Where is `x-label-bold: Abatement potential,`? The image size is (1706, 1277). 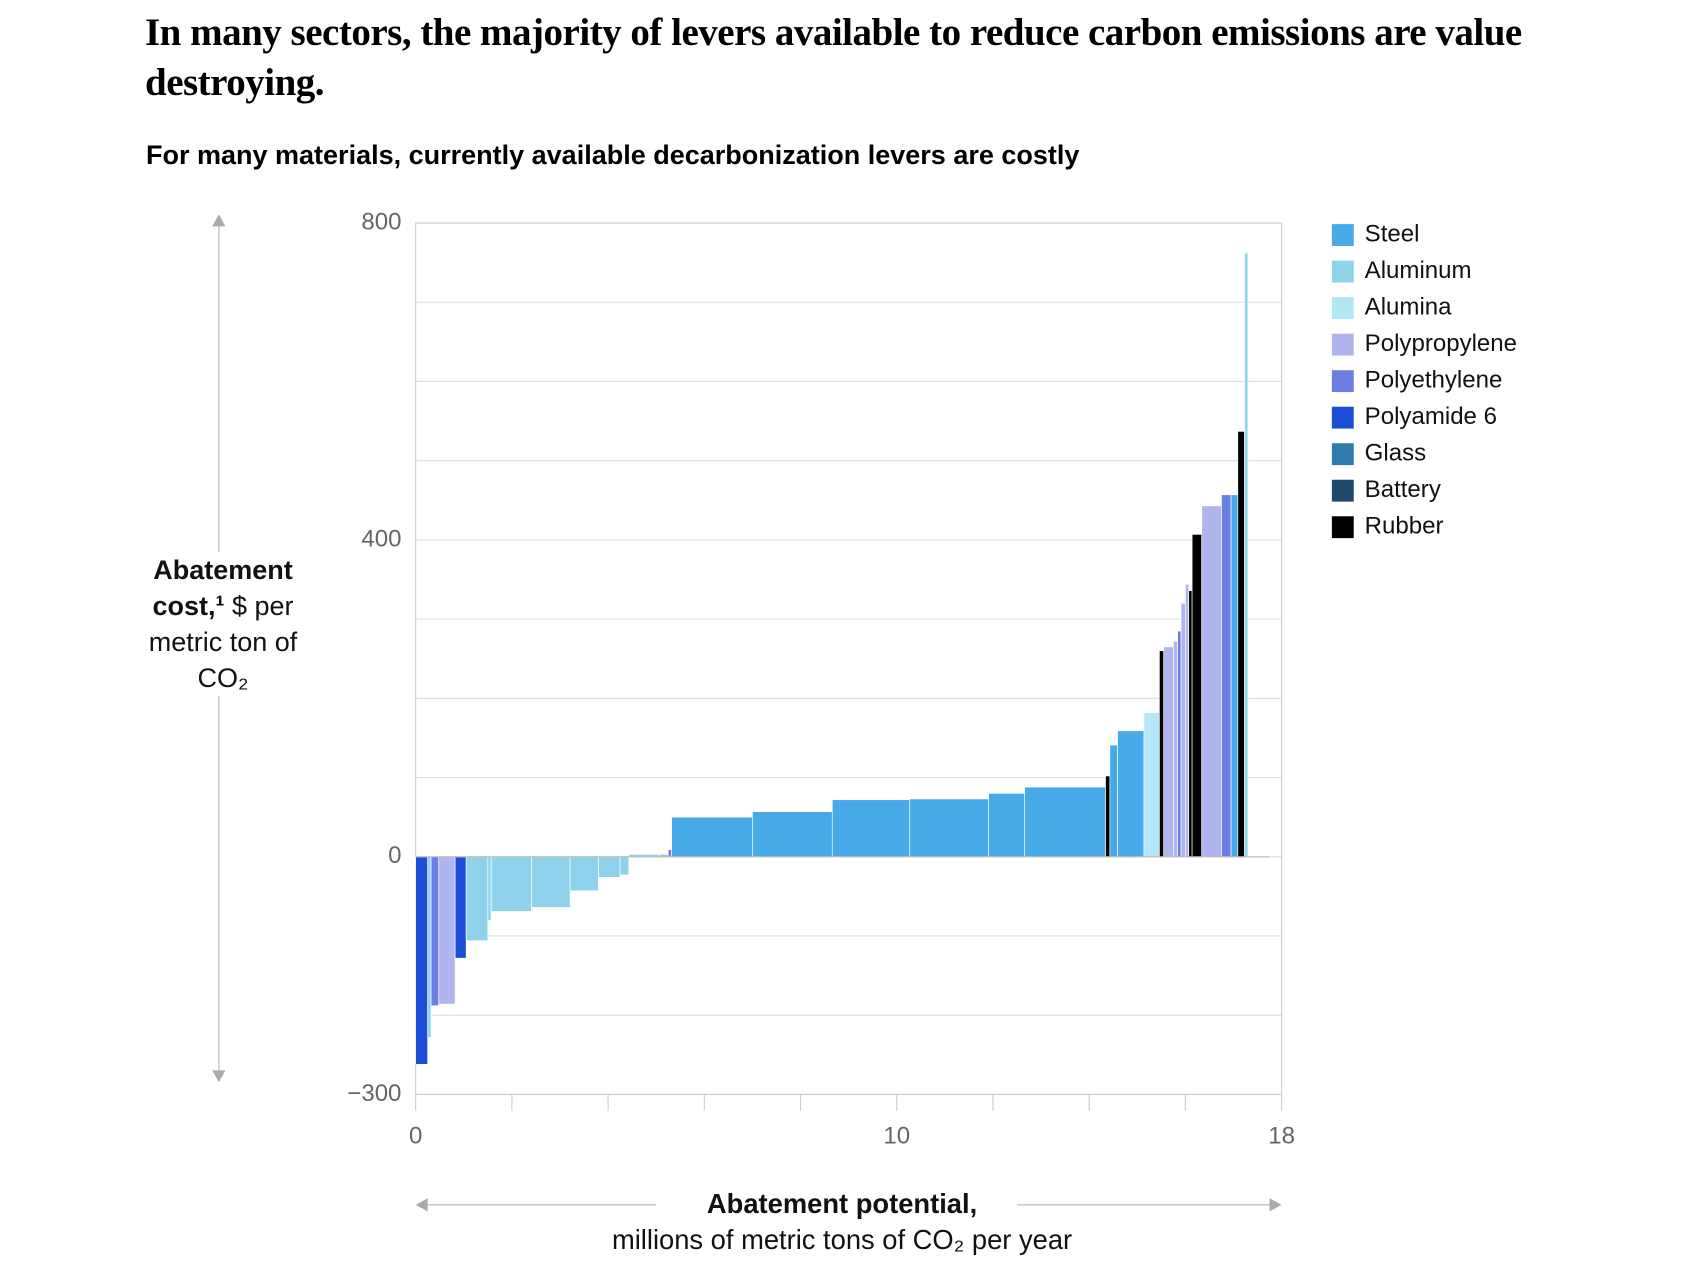 x-label-bold: Abatement potential, is located at coordinates (842, 1203).